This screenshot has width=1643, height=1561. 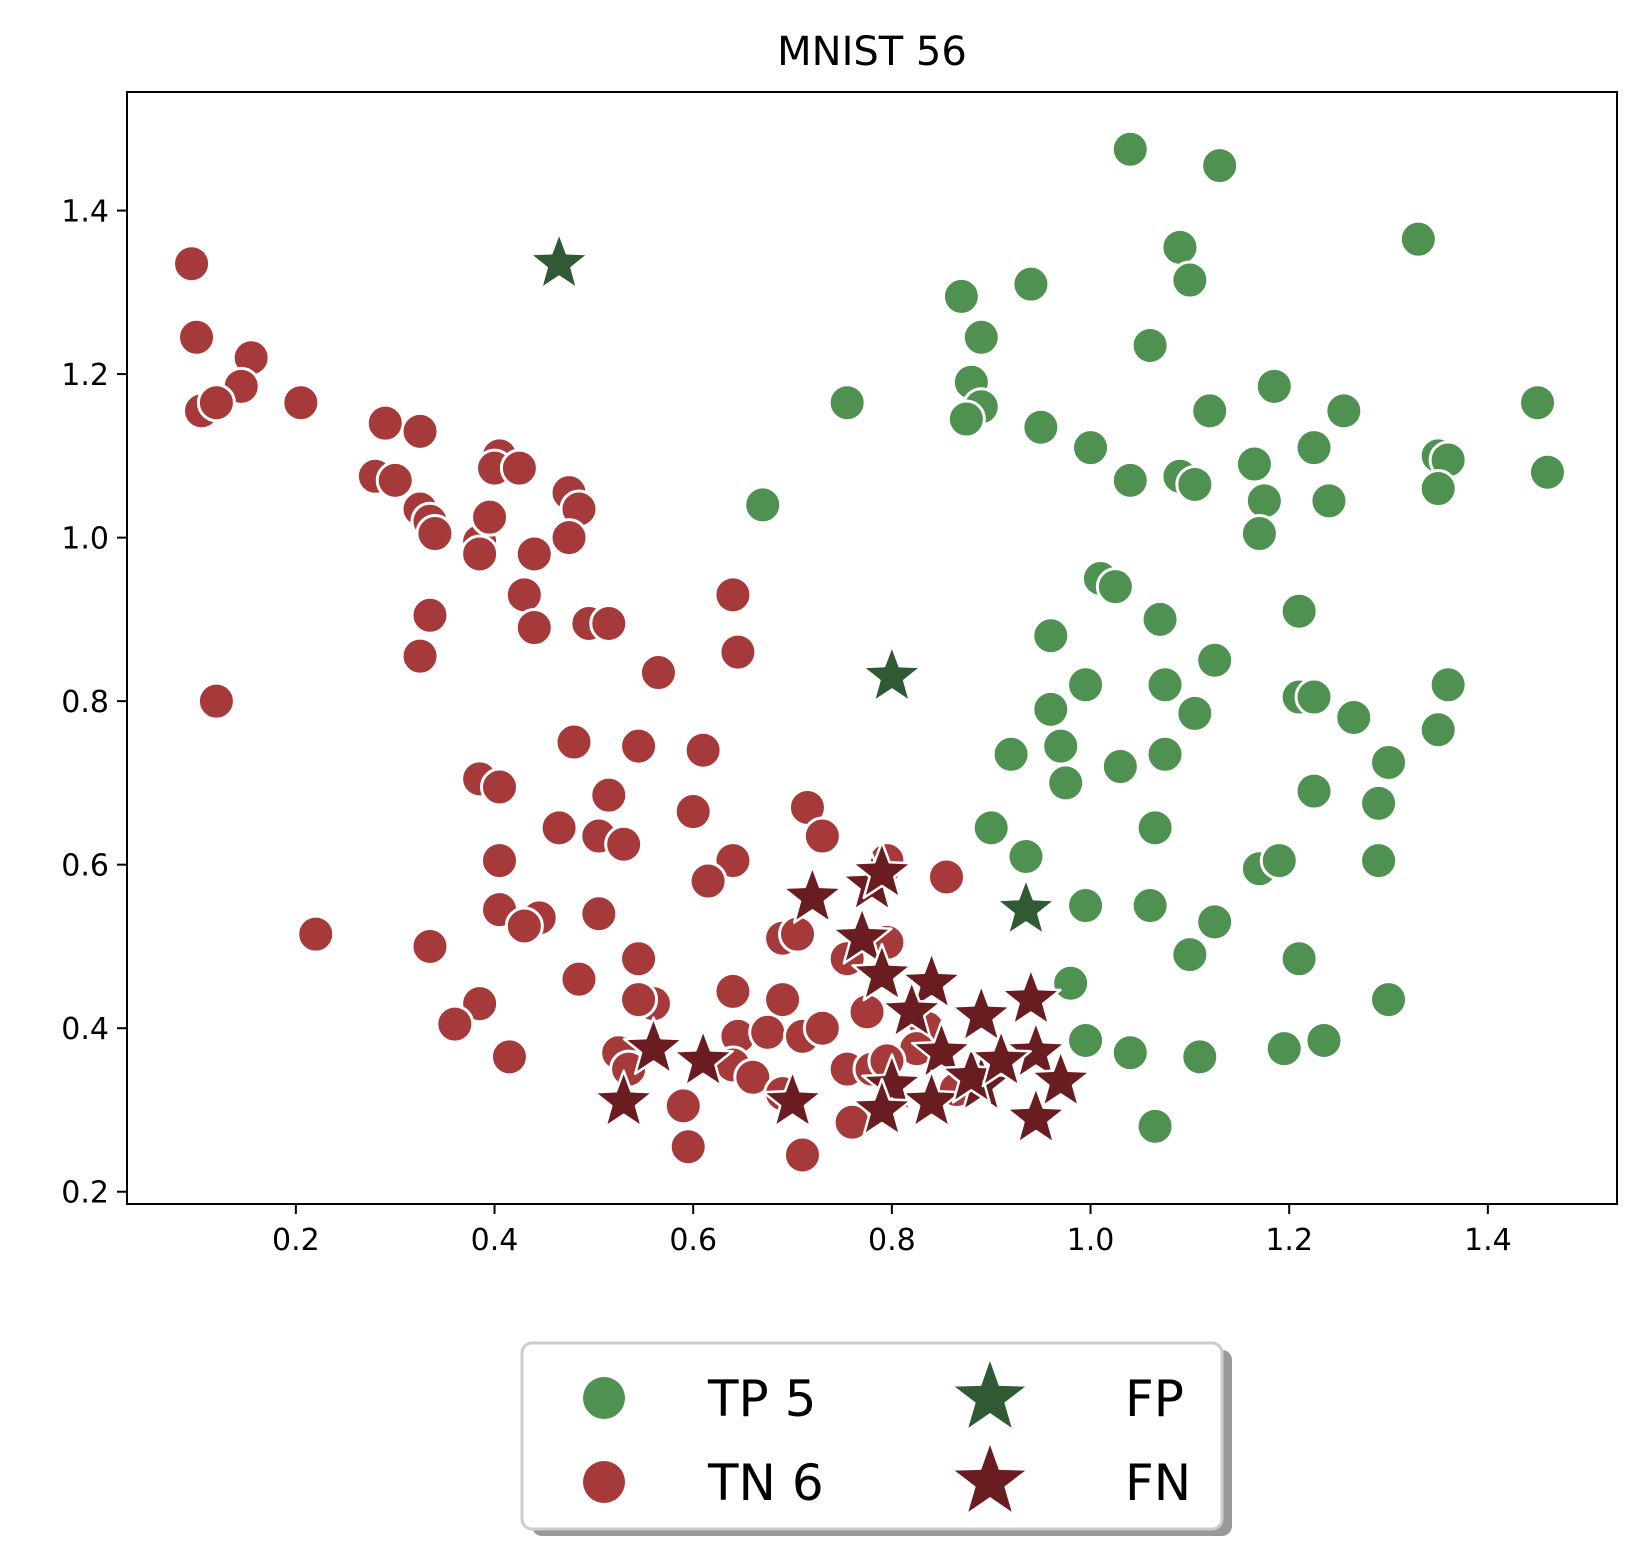 What do you see at coordinates (85, 212) in the screenshot?
I see `y-tick-label: 1.4` at bounding box center [85, 212].